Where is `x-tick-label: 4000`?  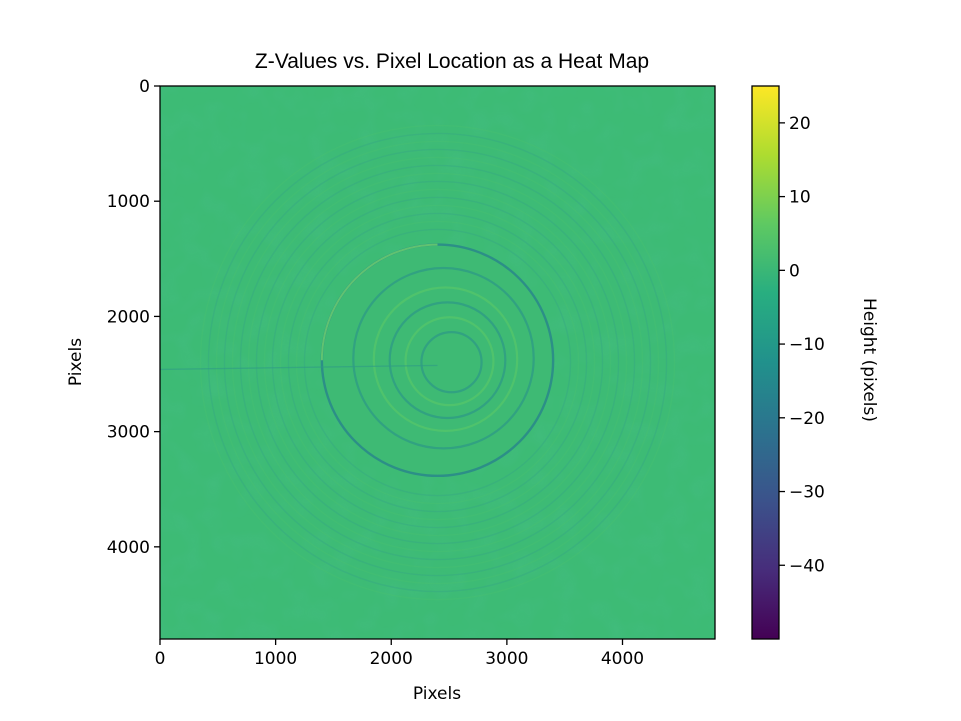
x-tick-label: 4000 is located at coordinates (622, 659).